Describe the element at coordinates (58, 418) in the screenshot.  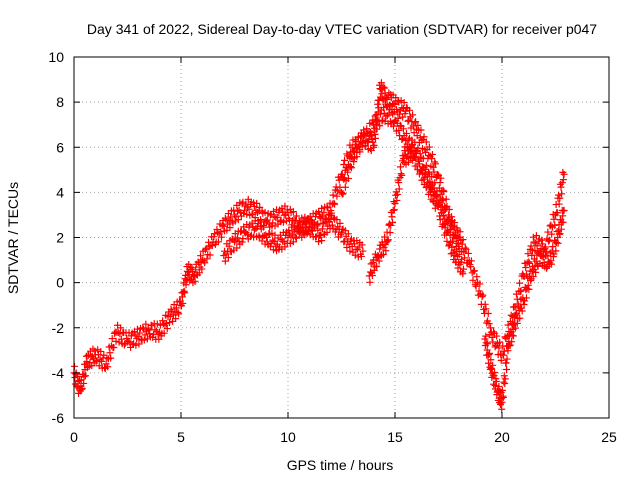
I see `y-tick-label: -6` at that location.